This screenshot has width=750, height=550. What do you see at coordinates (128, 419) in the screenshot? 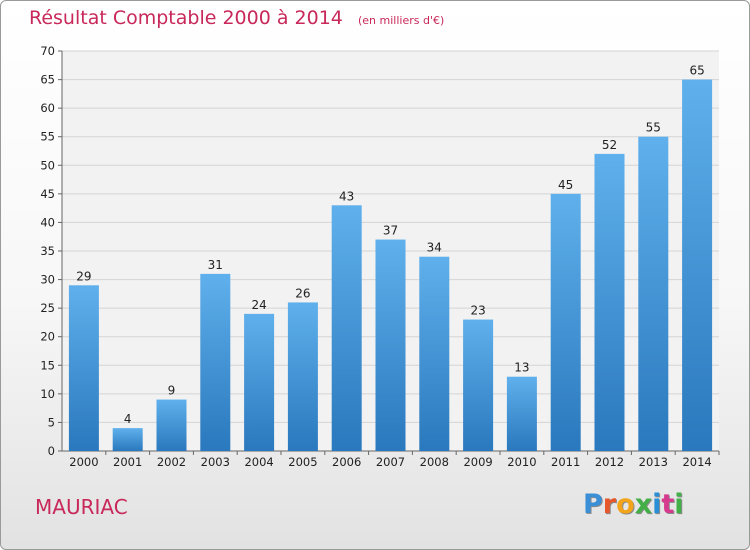
I see `bar-value-label: 4` at bounding box center [128, 419].